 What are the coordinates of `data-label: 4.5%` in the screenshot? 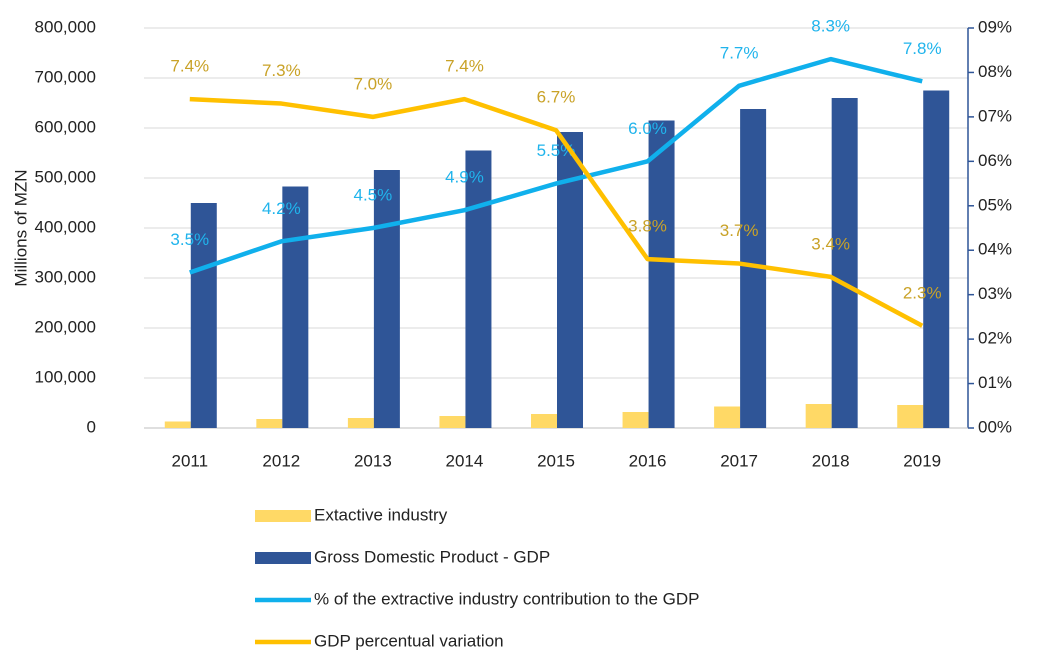 It's located at (373, 194).